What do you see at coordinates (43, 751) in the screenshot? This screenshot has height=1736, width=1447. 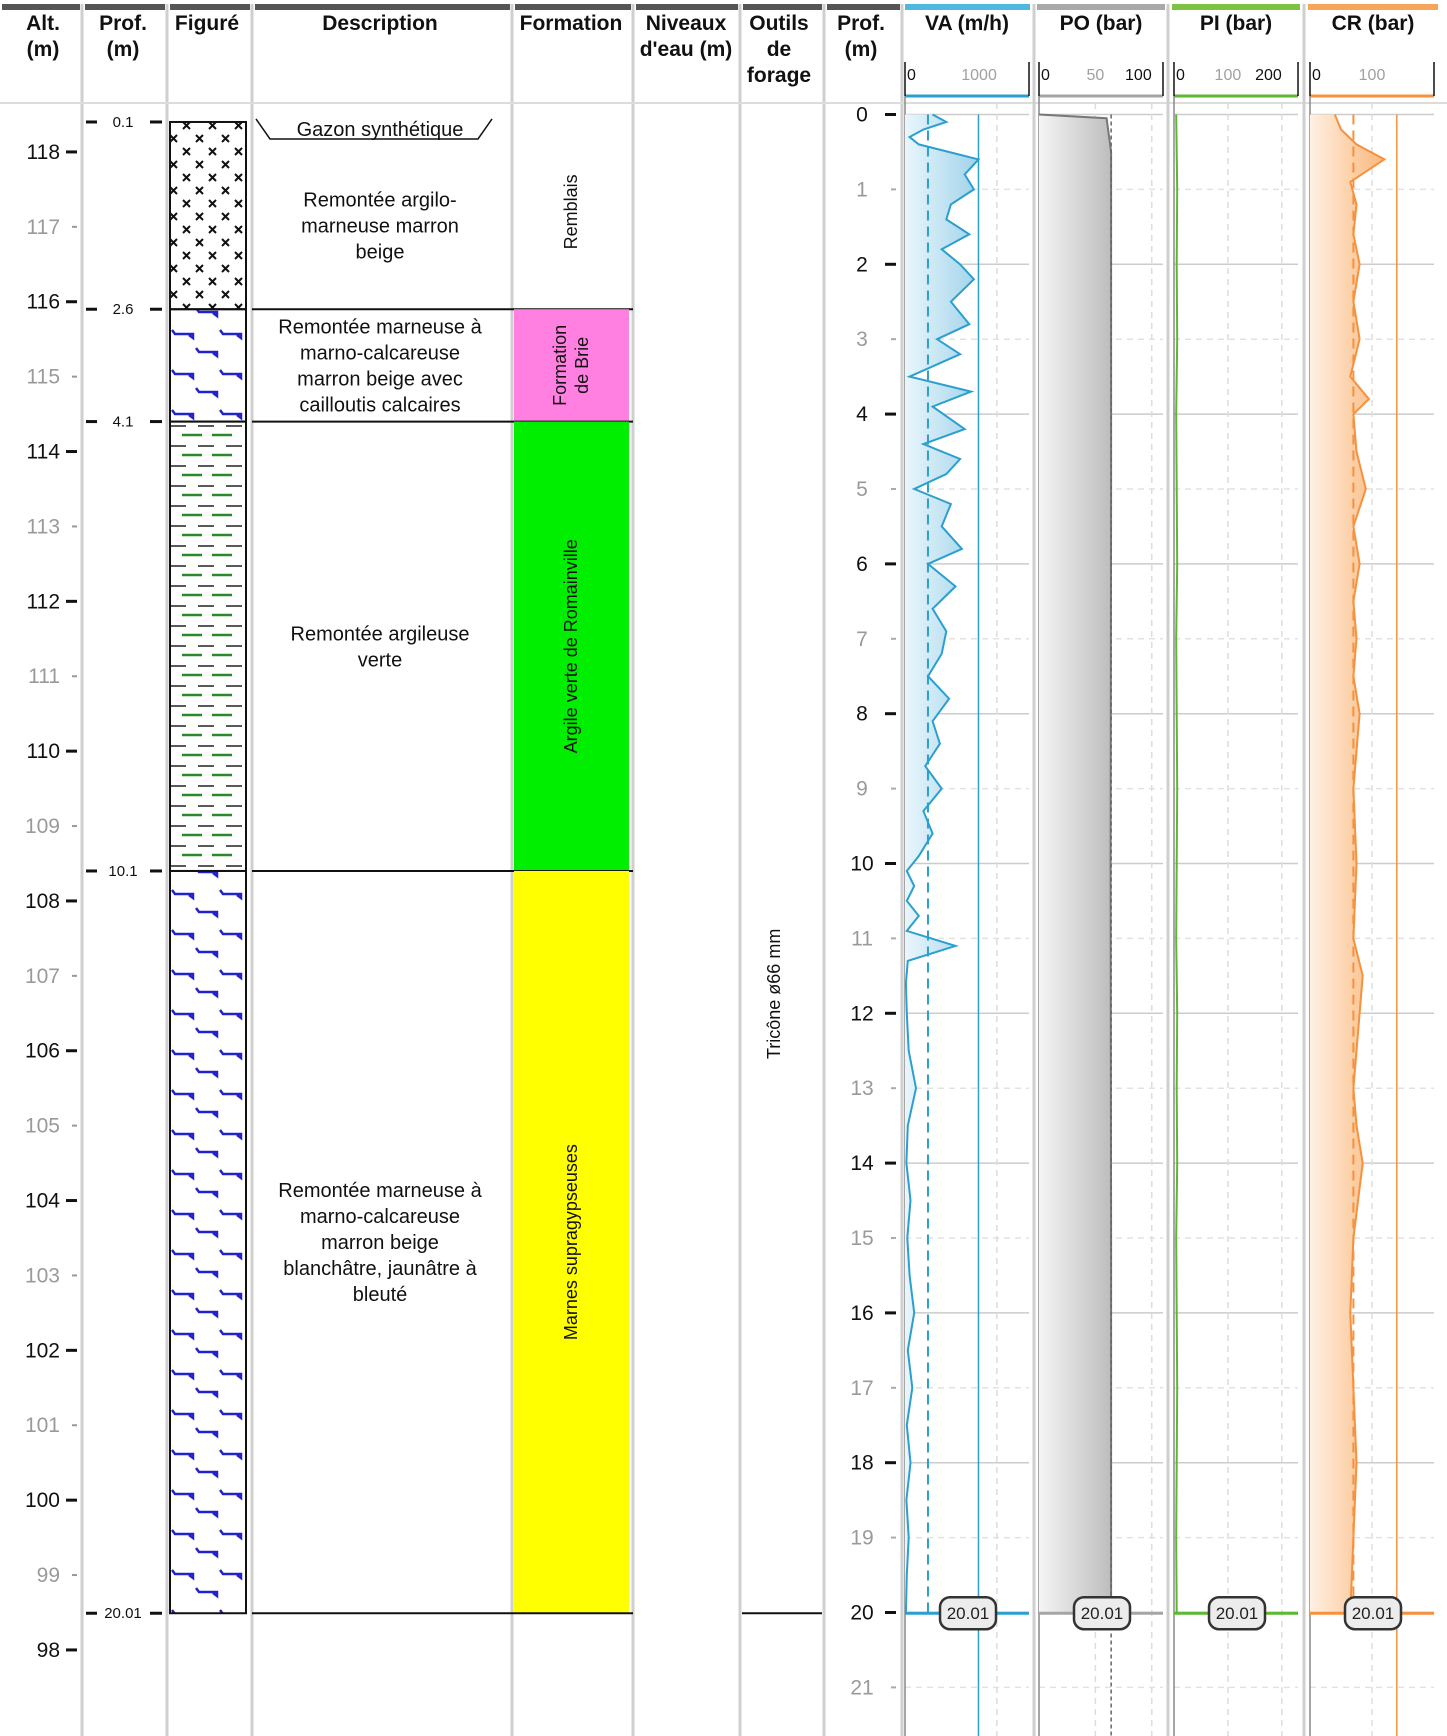 I see `altitude-label: 110` at bounding box center [43, 751].